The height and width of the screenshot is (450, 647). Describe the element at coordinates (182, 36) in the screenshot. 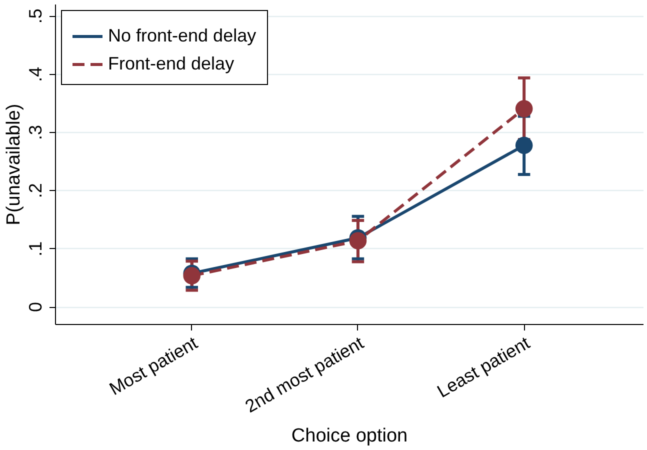

I see `legend-label: No front-end delay` at that location.